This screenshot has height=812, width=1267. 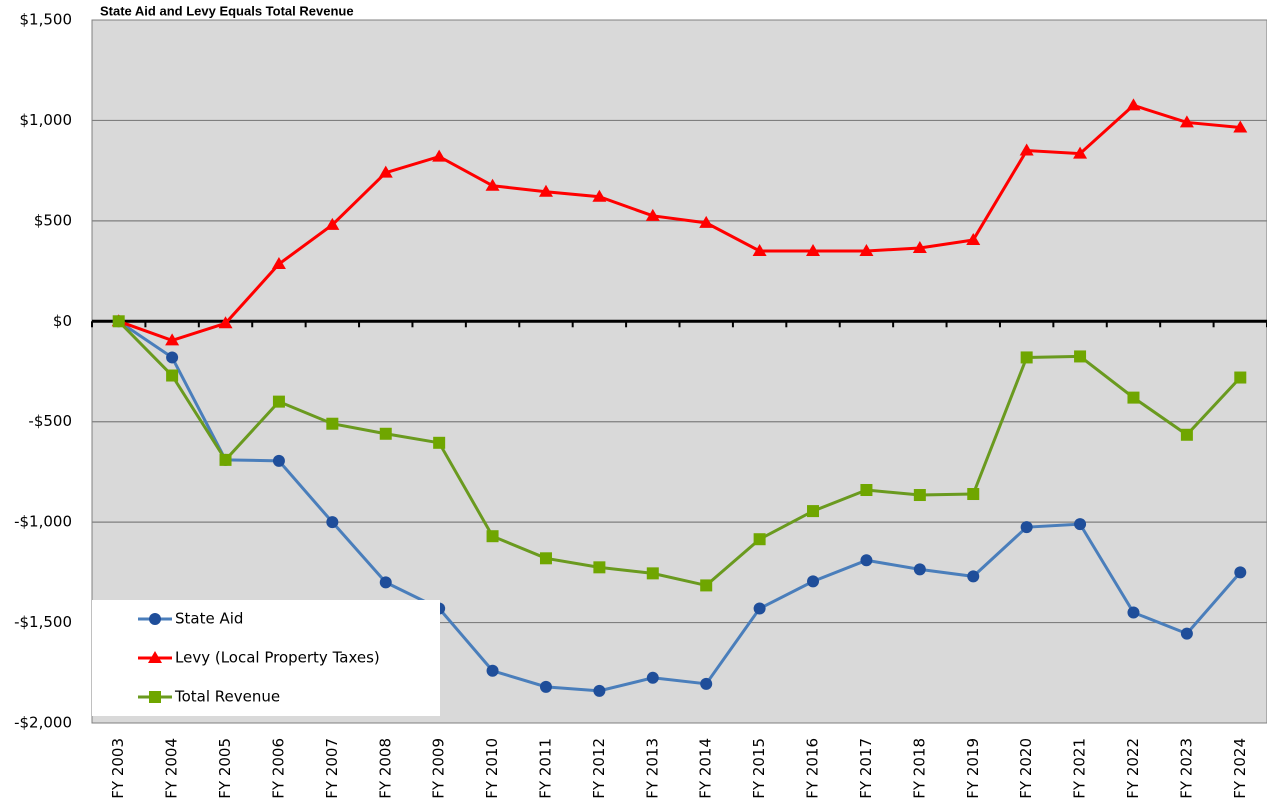 What do you see at coordinates (919, 768) in the screenshot?
I see `x-tick-label: FY 2018` at bounding box center [919, 768].